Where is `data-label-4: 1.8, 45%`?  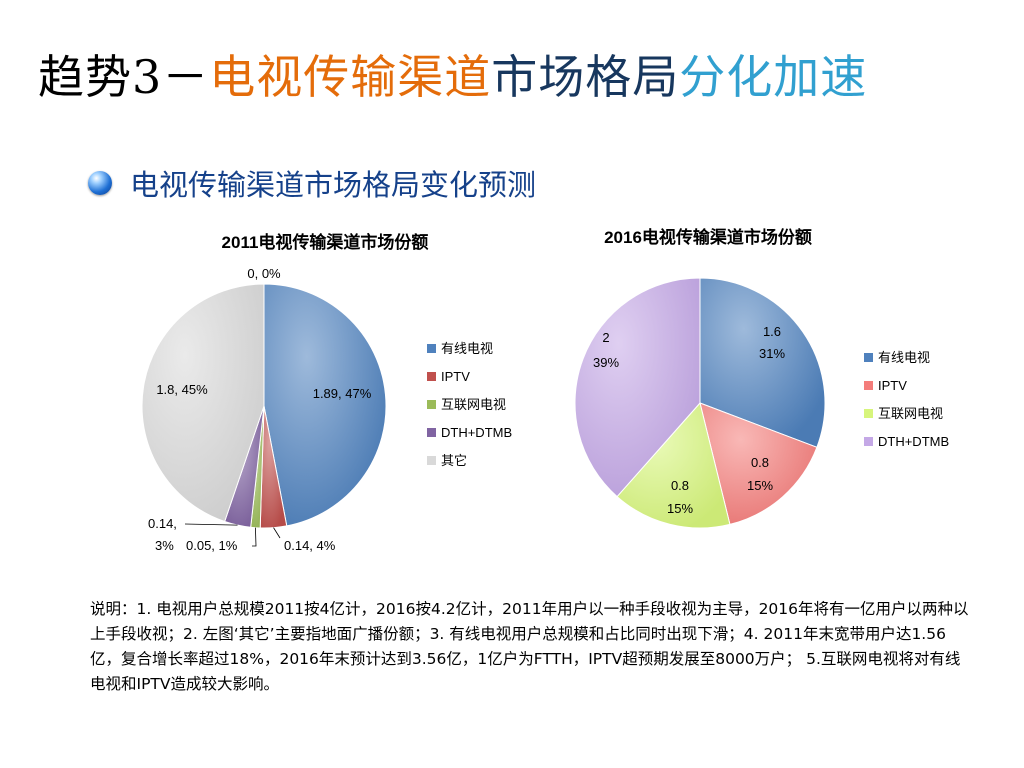
data-label-4: 1.8, 45% is located at coordinates (182, 389).